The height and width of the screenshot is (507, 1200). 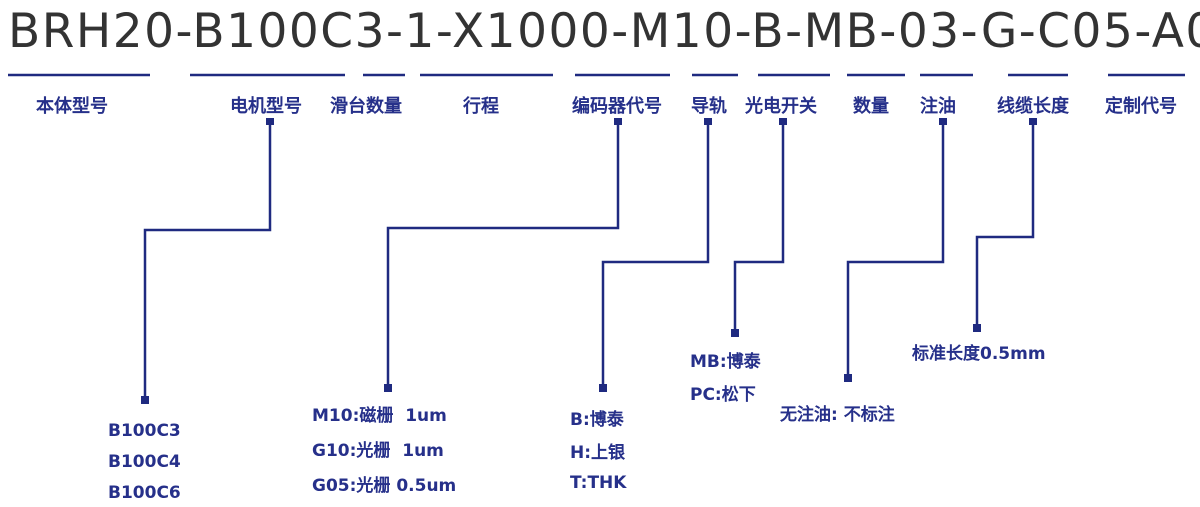 What do you see at coordinates (895, 249) in the screenshot?
I see `oil-connector` at bounding box center [895, 249].